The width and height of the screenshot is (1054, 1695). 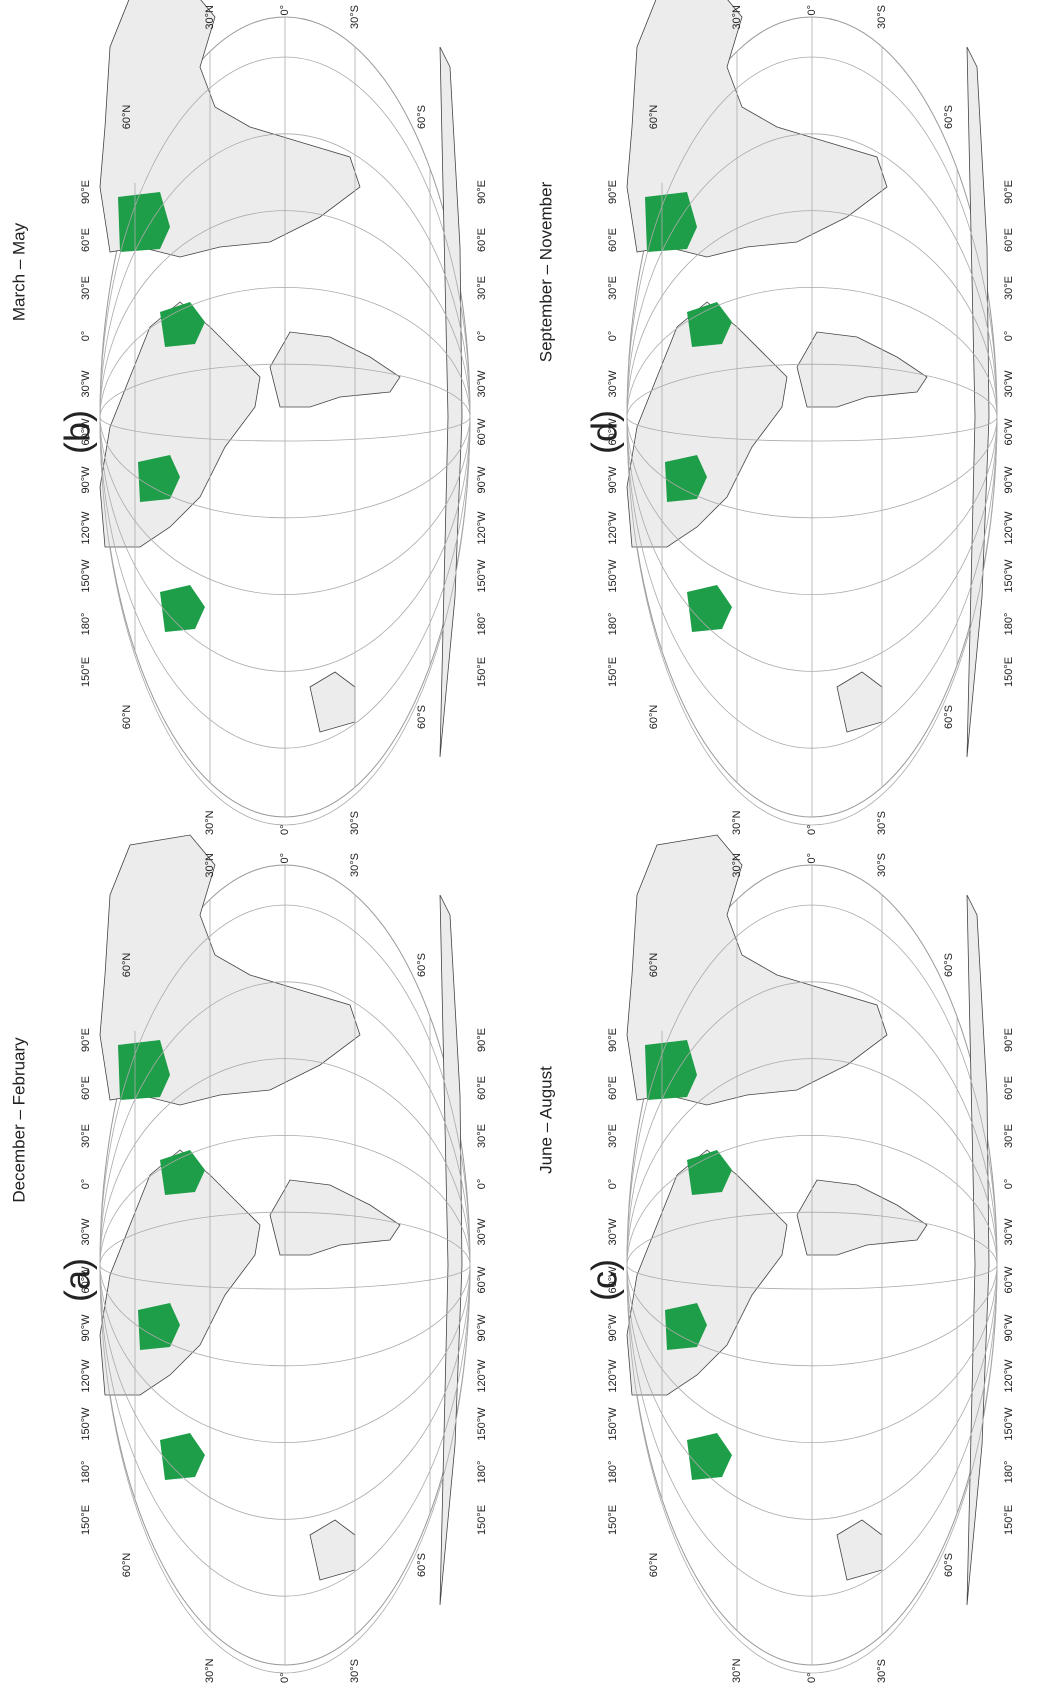 I want to click on panel-label: (b), so click(x=77, y=432).